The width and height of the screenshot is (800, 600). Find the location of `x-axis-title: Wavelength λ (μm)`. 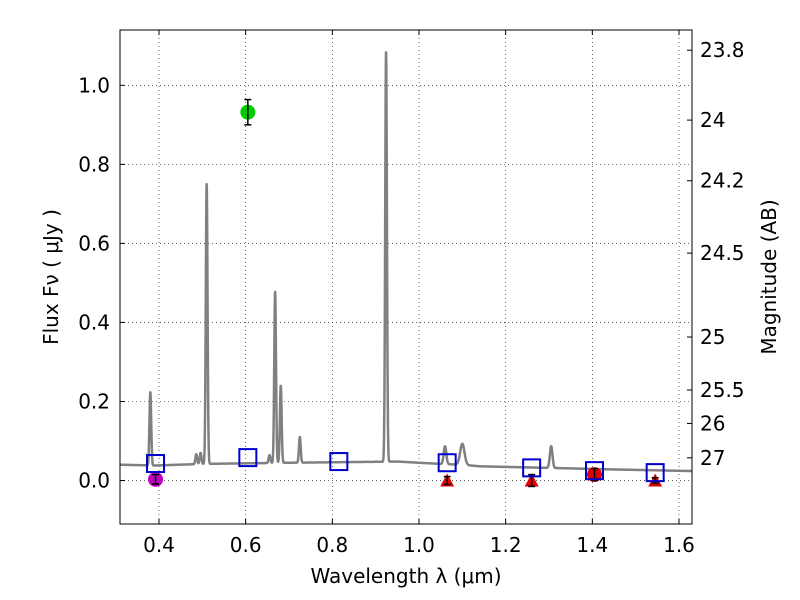

x-axis-title: Wavelength λ (μm) is located at coordinates (405, 576).